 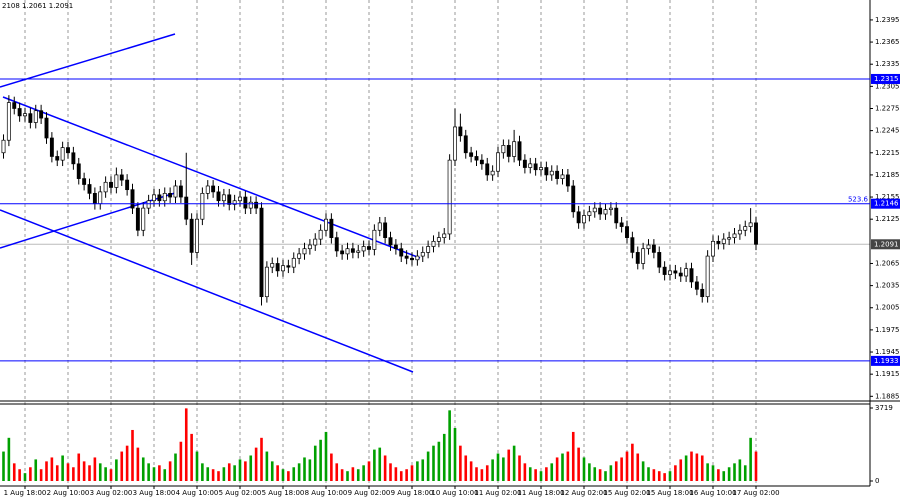 What do you see at coordinates (540, 493) in the screenshot?
I see `x-tick-label: 11 Aug 18:00` at bounding box center [540, 493].